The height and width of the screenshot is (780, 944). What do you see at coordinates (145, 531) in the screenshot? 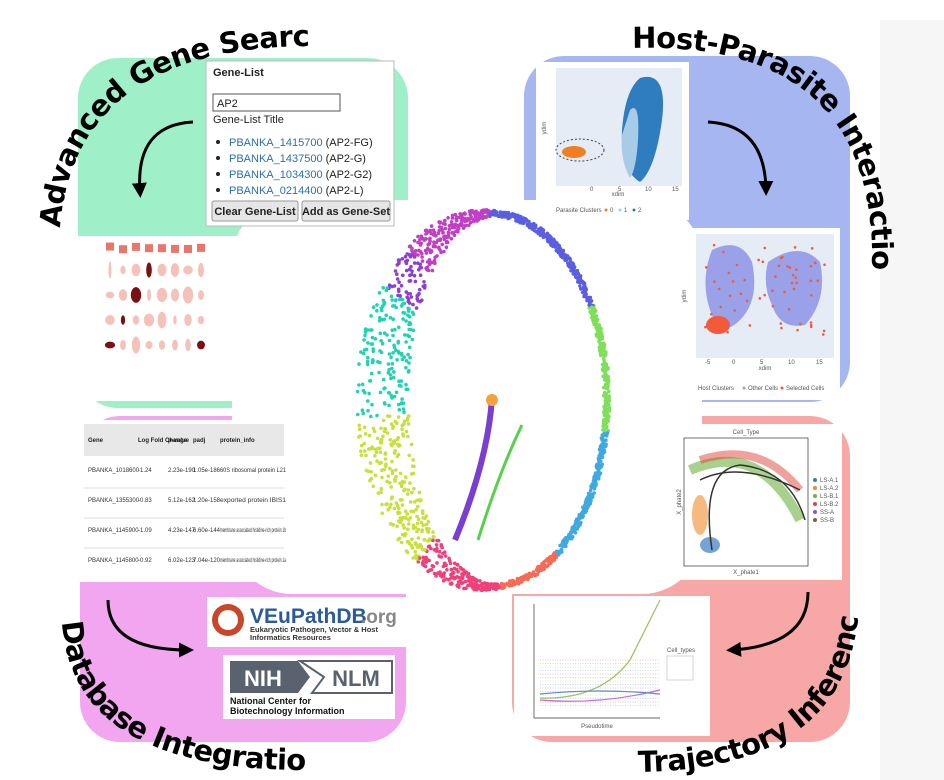
I see `table-cell: -1.09` at bounding box center [145, 531].